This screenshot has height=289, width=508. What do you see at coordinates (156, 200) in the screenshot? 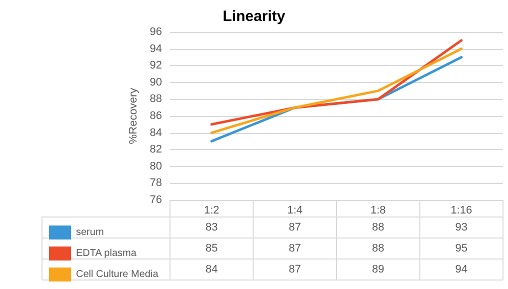
I see `y-tick-label: 76` at bounding box center [156, 200].